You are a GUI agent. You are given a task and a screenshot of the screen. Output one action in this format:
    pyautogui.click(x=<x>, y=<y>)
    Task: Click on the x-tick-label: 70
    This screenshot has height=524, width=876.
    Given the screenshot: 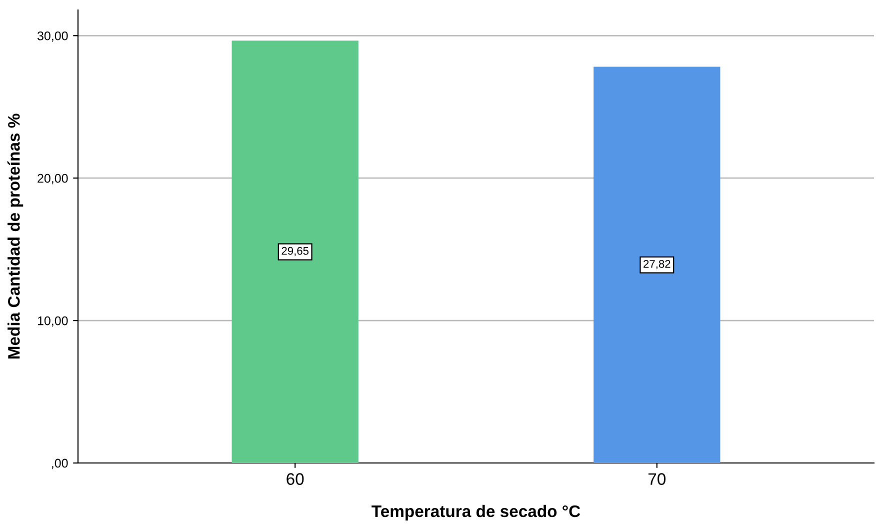 What is the action you would take?
    pyautogui.click(x=657, y=479)
    